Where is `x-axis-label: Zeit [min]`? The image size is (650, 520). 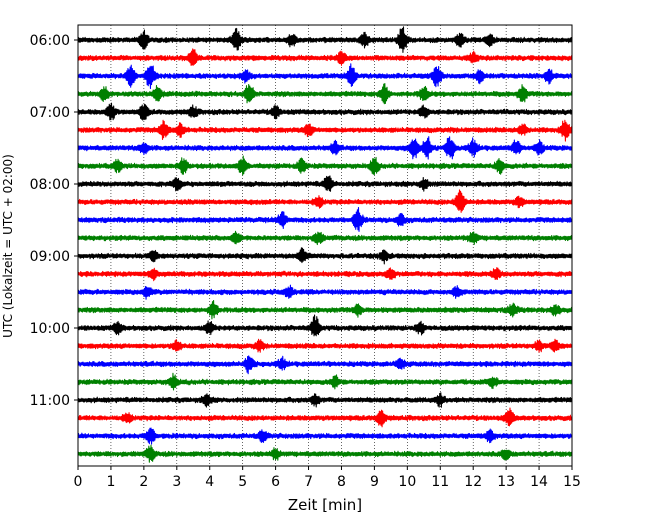
x-axis-label: Zeit [min] is located at coordinates (325, 505).